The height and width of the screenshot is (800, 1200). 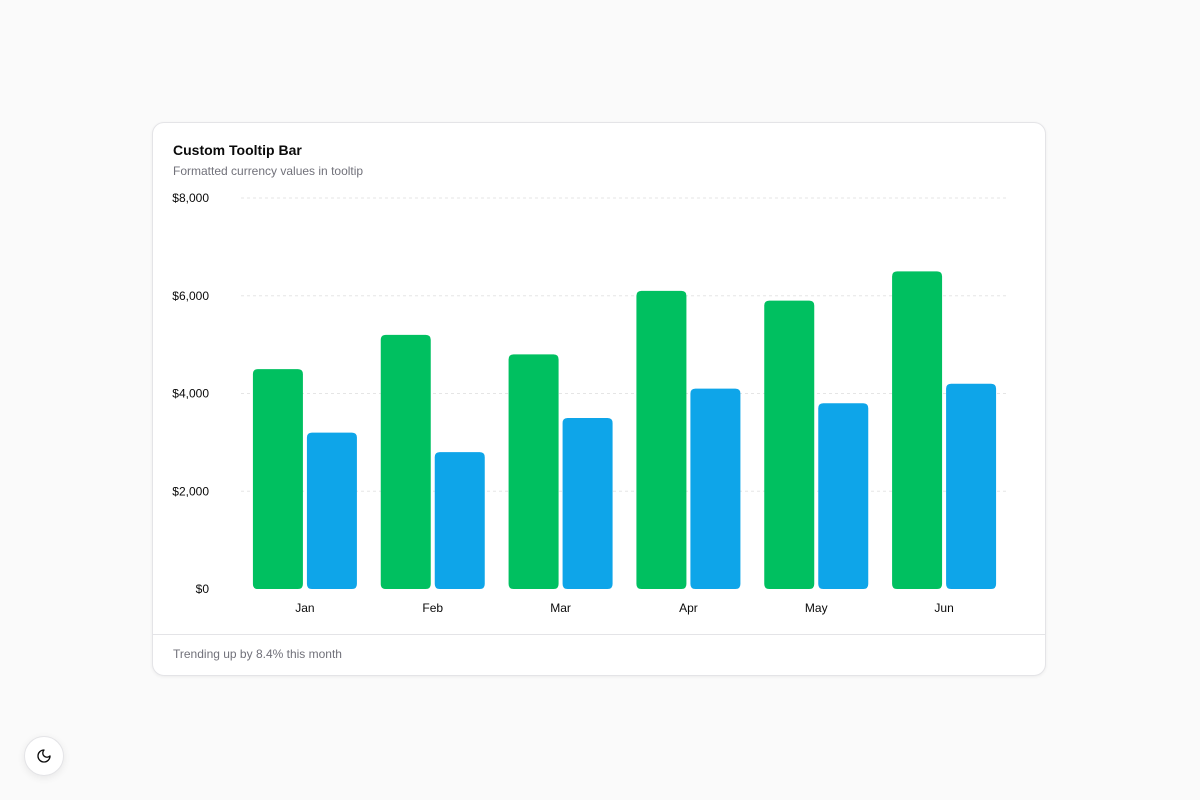 What do you see at coordinates (432, 608) in the screenshot?
I see `x-tick-label: Feb` at bounding box center [432, 608].